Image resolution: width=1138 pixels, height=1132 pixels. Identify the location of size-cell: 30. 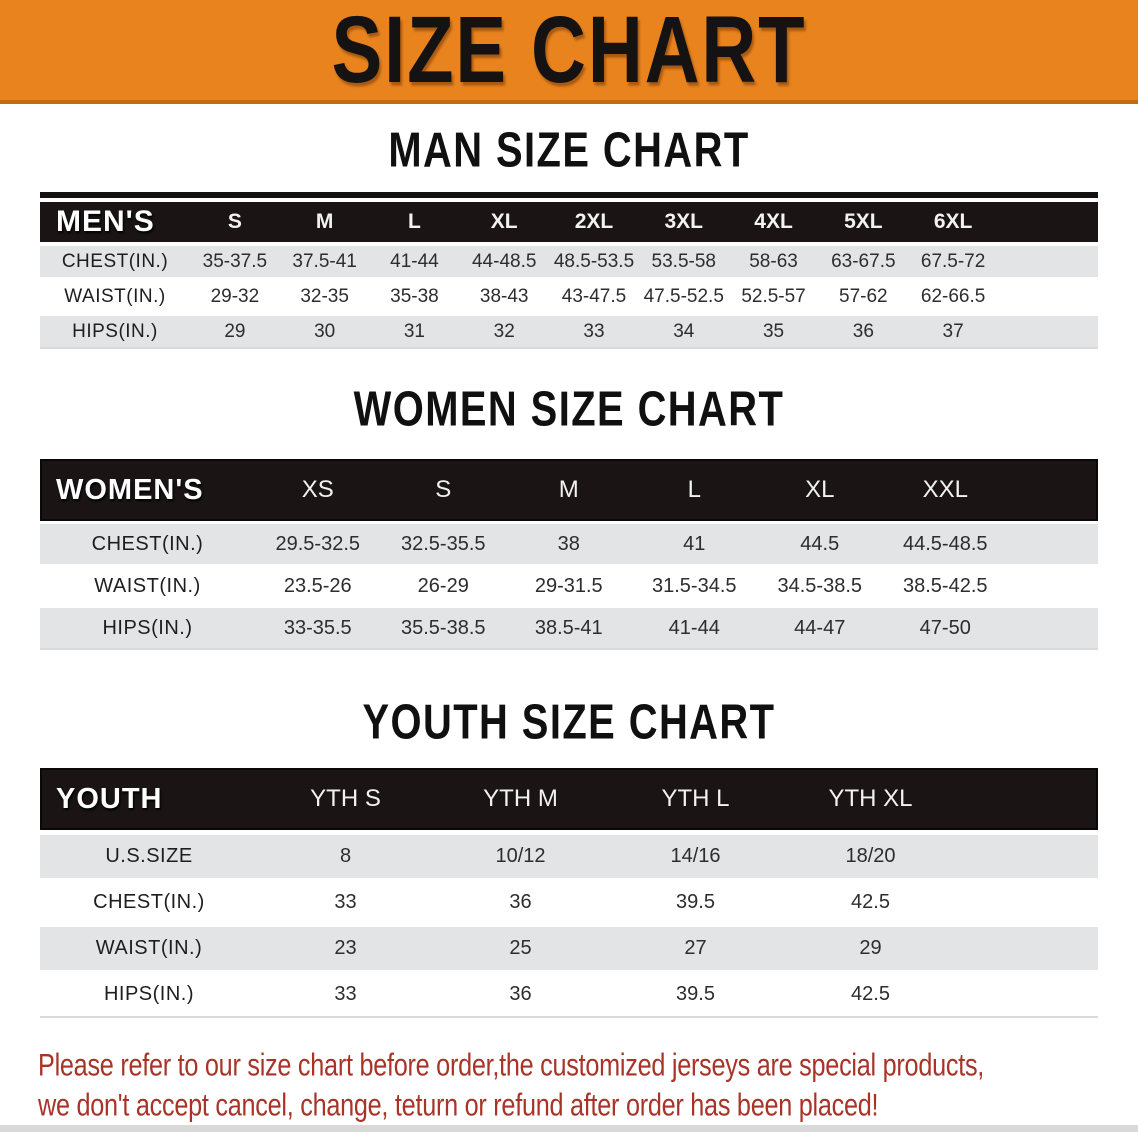
(325, 331).